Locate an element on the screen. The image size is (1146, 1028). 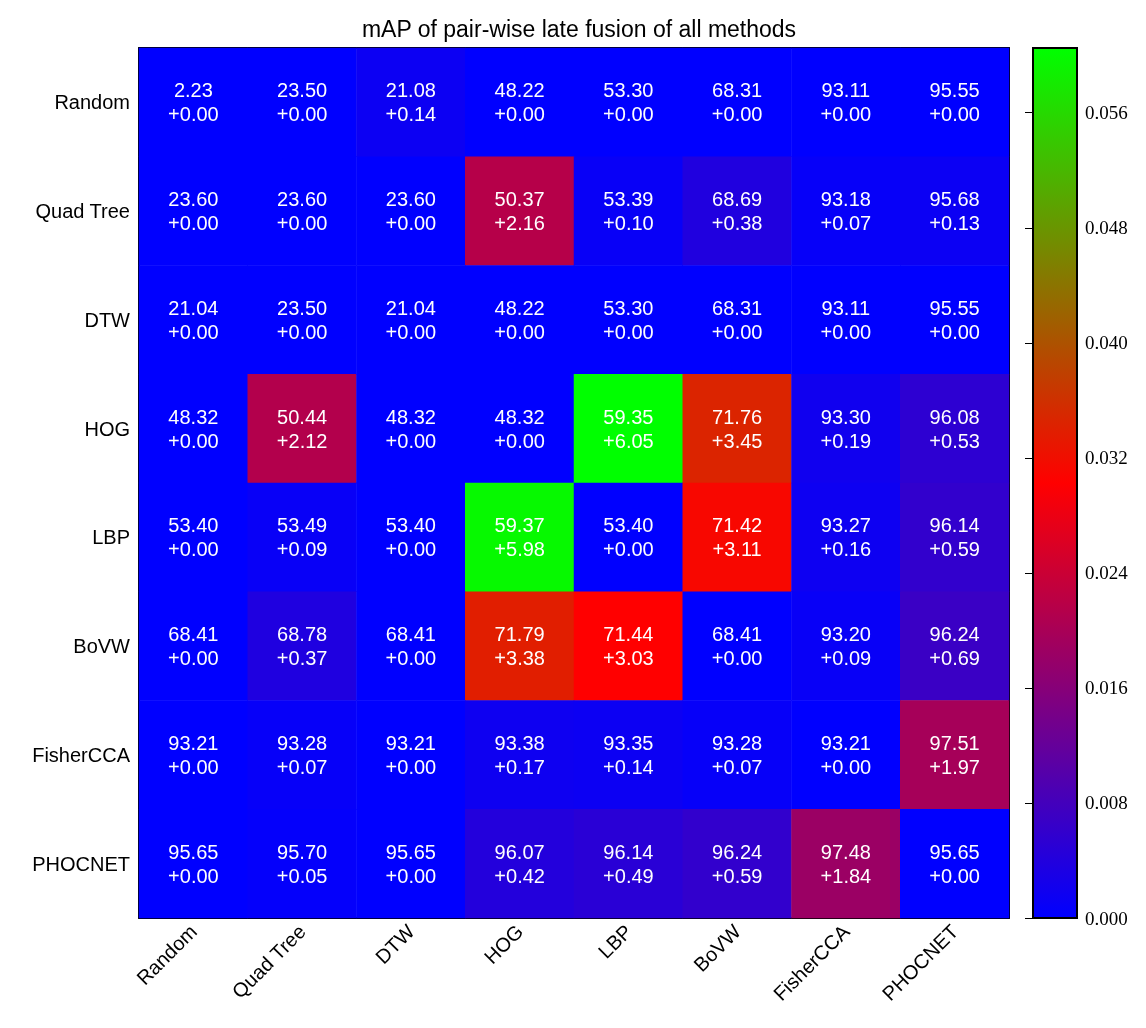
data-label: 93.35 +0.14 is located at coordinates (628, 754).